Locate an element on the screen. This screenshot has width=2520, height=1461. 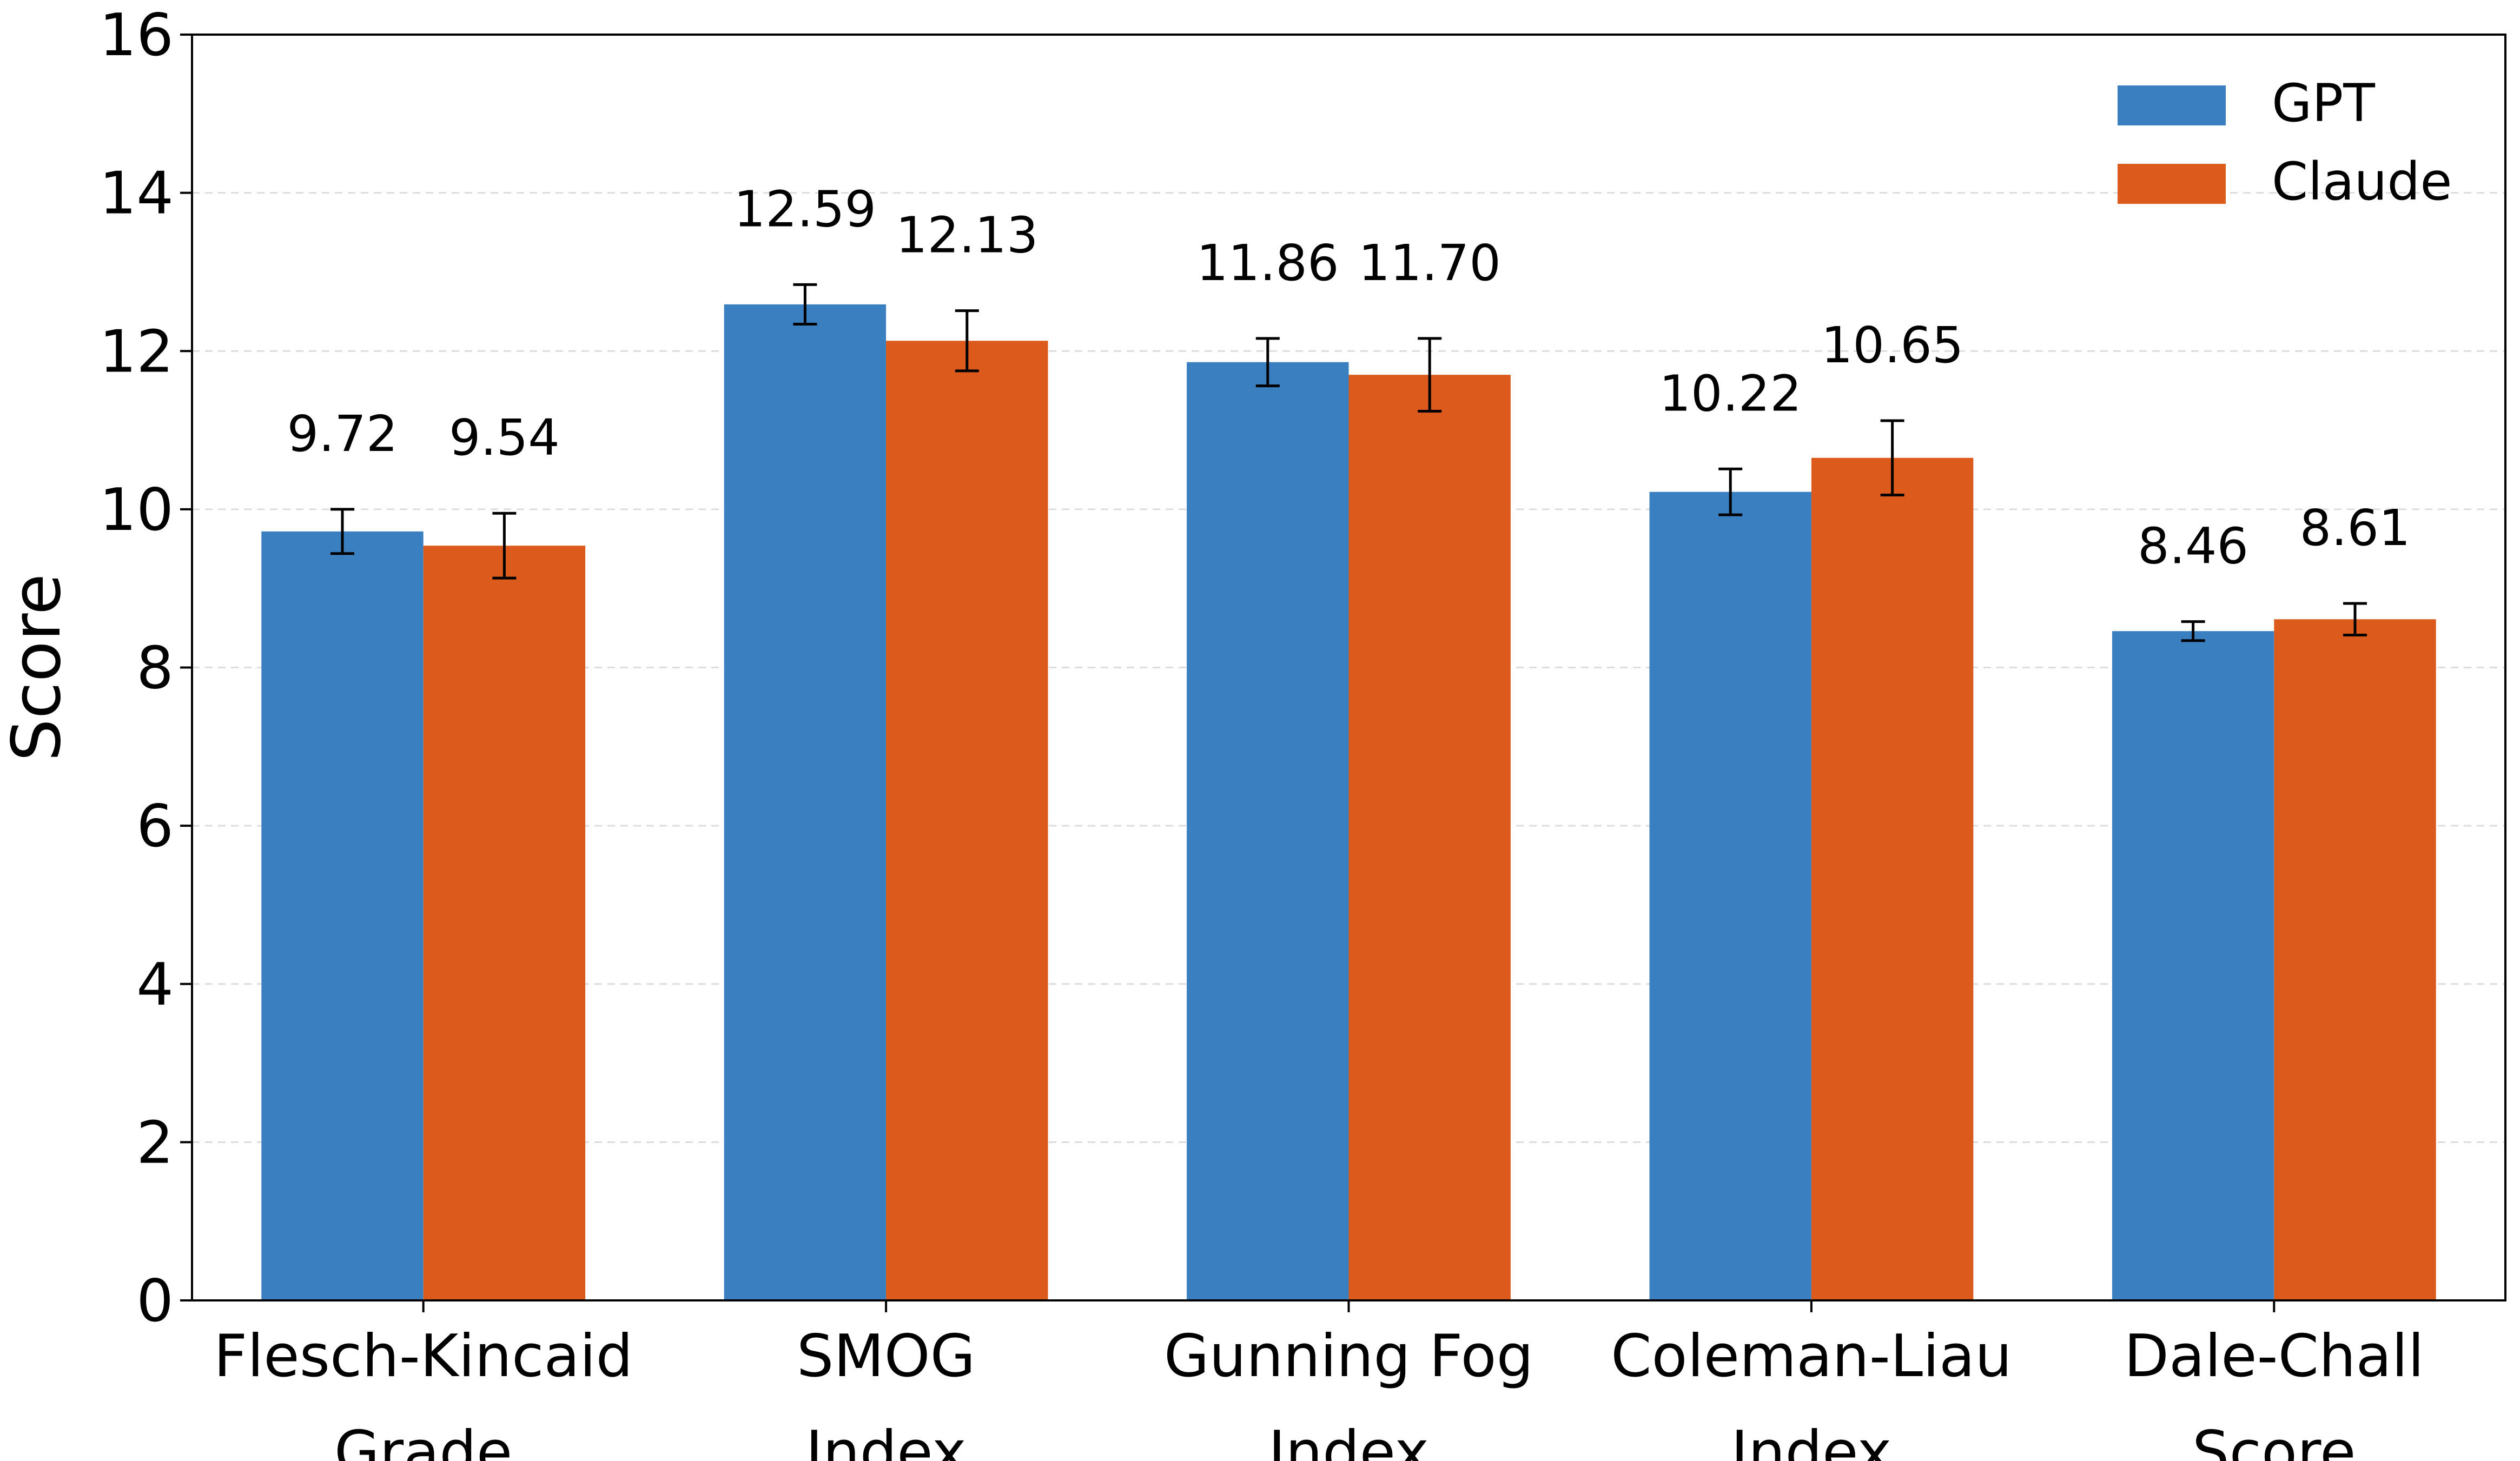
legend-swatch-claude is located at coordinates (2172, 184).